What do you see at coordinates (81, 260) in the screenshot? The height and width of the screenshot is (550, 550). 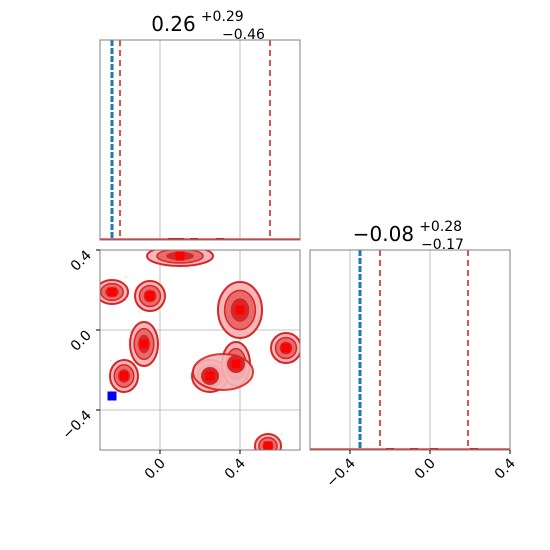 I see `joint-y-tick-label: 0.4` at bounding box center [81, 260].